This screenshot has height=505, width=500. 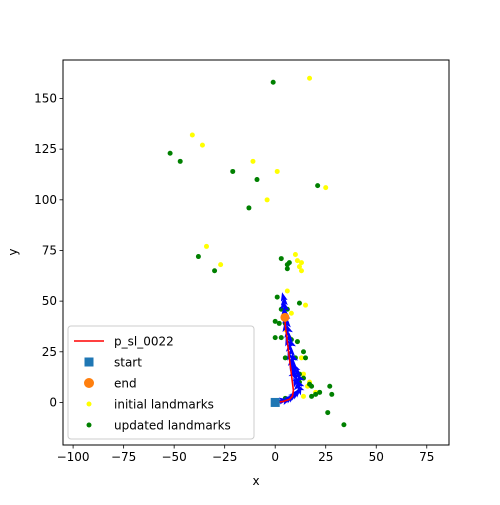 What do you see at coordinates (255, 481) in the screenshot?
I see `x-axis-label: x` at bounding box center [255, 481].